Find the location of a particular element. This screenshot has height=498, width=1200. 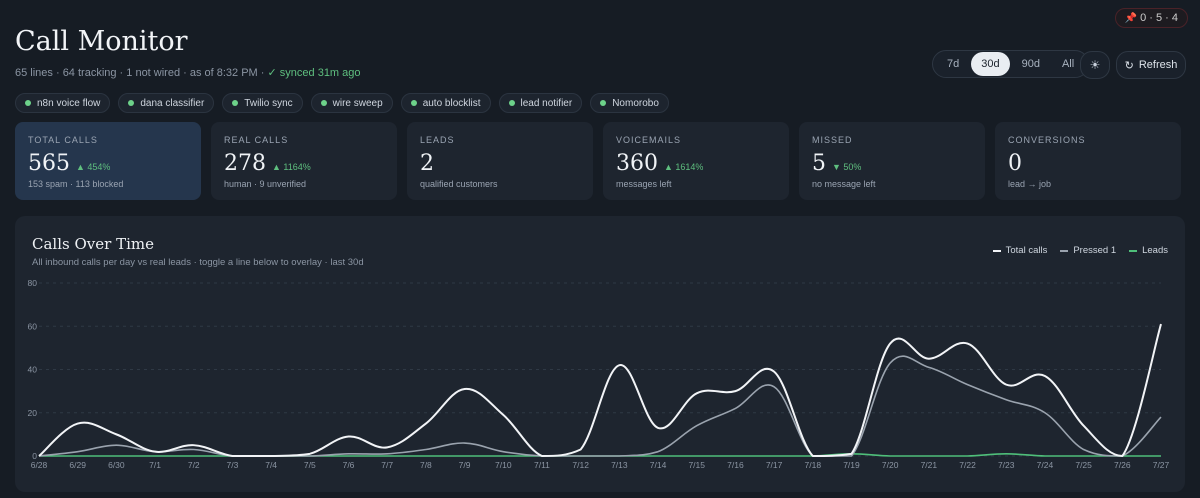

range-option-30d: 30d is located at coordinates (990, 64).